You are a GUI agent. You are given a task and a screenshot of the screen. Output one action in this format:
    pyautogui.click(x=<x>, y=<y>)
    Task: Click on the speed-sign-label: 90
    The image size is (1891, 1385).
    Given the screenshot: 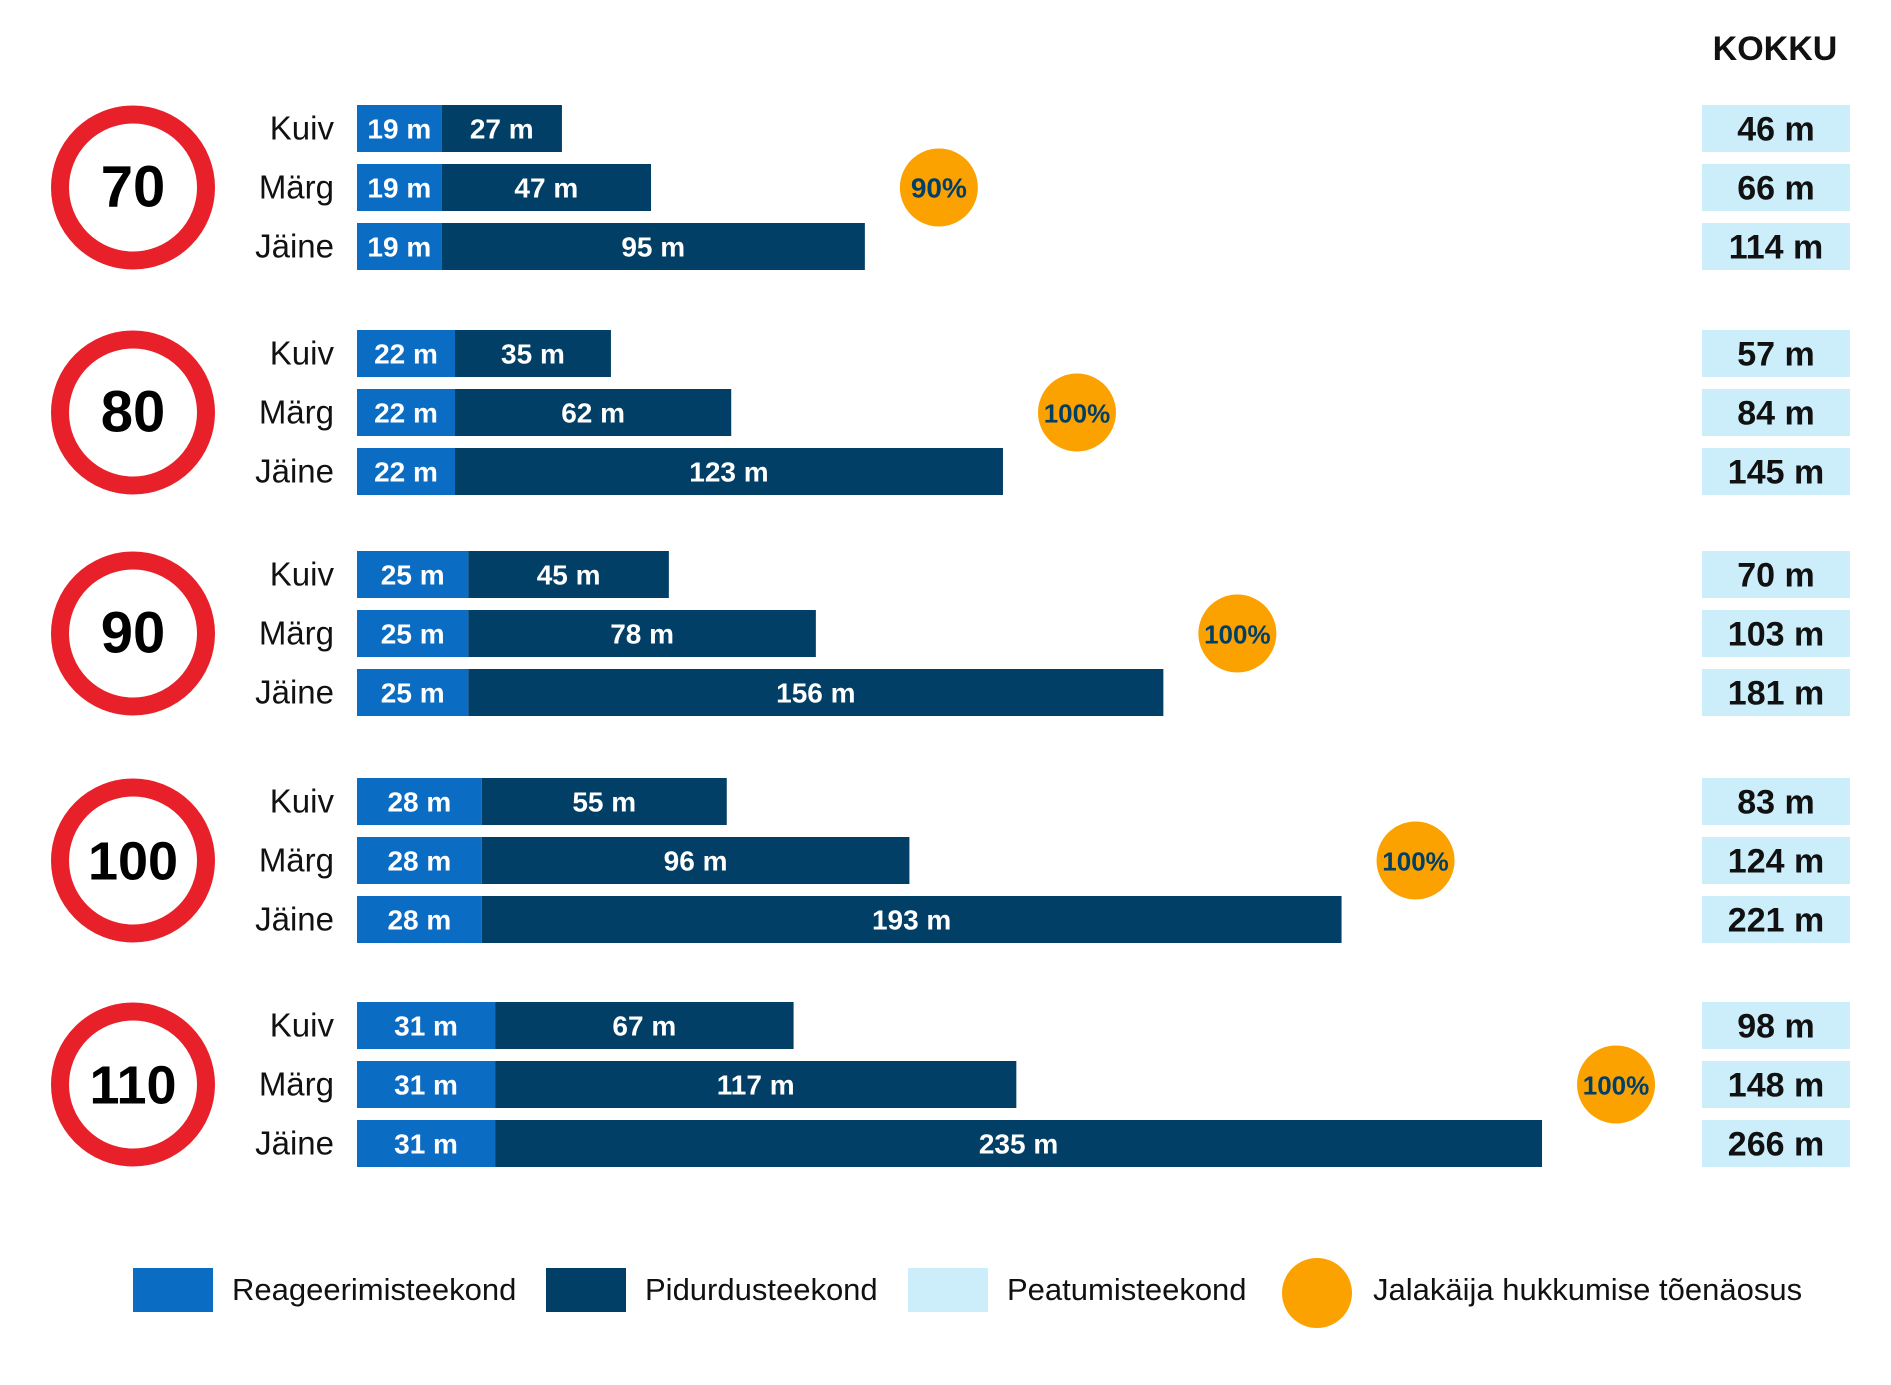 What is the action you would take?
    pyautogui.click(x=133, y=633)
    